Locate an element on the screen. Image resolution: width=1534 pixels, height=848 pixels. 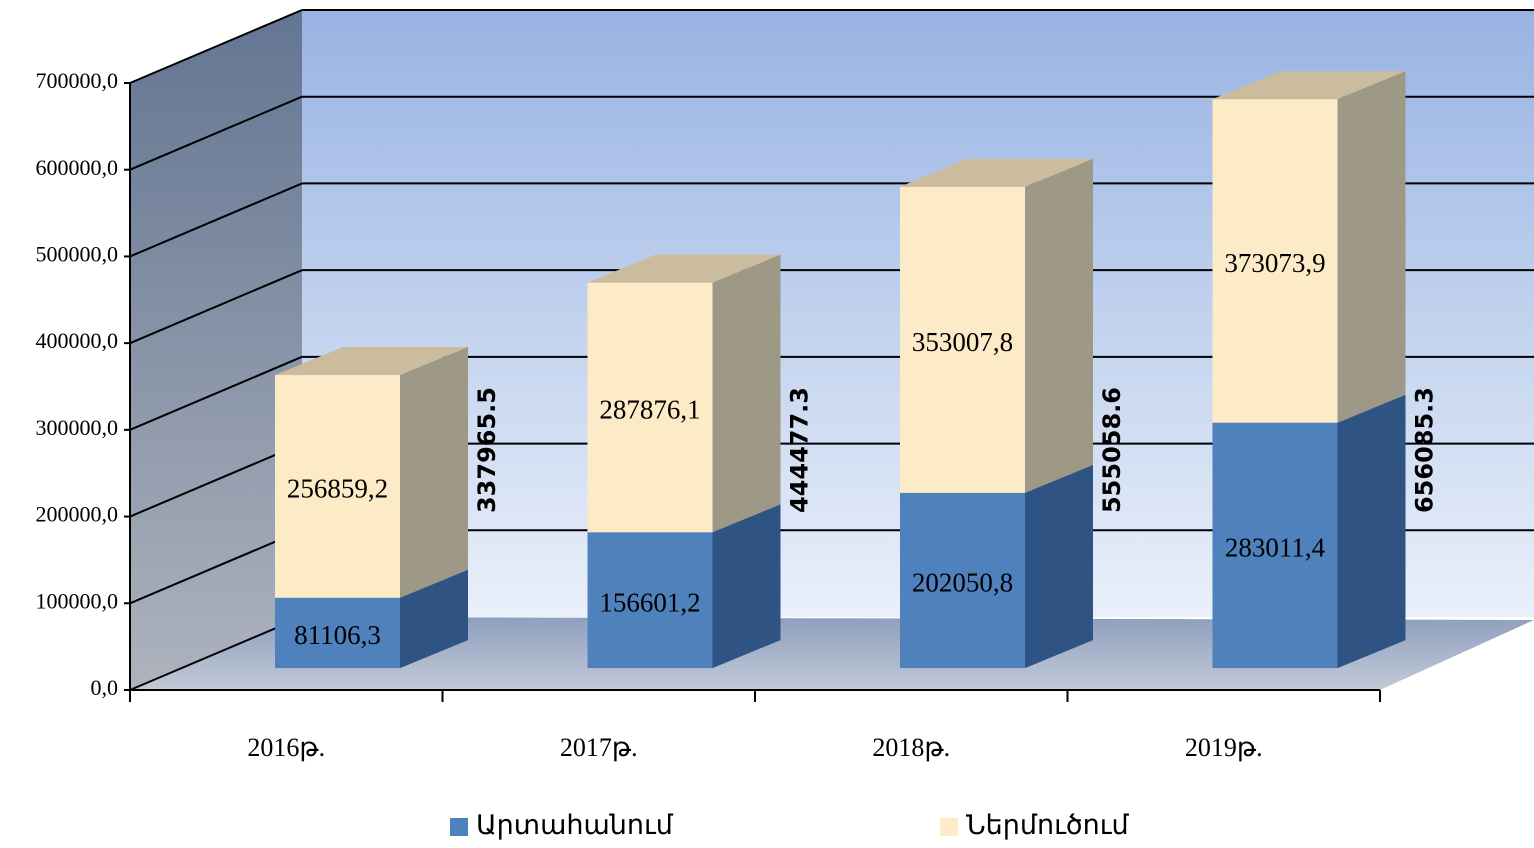
y-tick-label: 300000,0 is located at coordinates (77, 427).